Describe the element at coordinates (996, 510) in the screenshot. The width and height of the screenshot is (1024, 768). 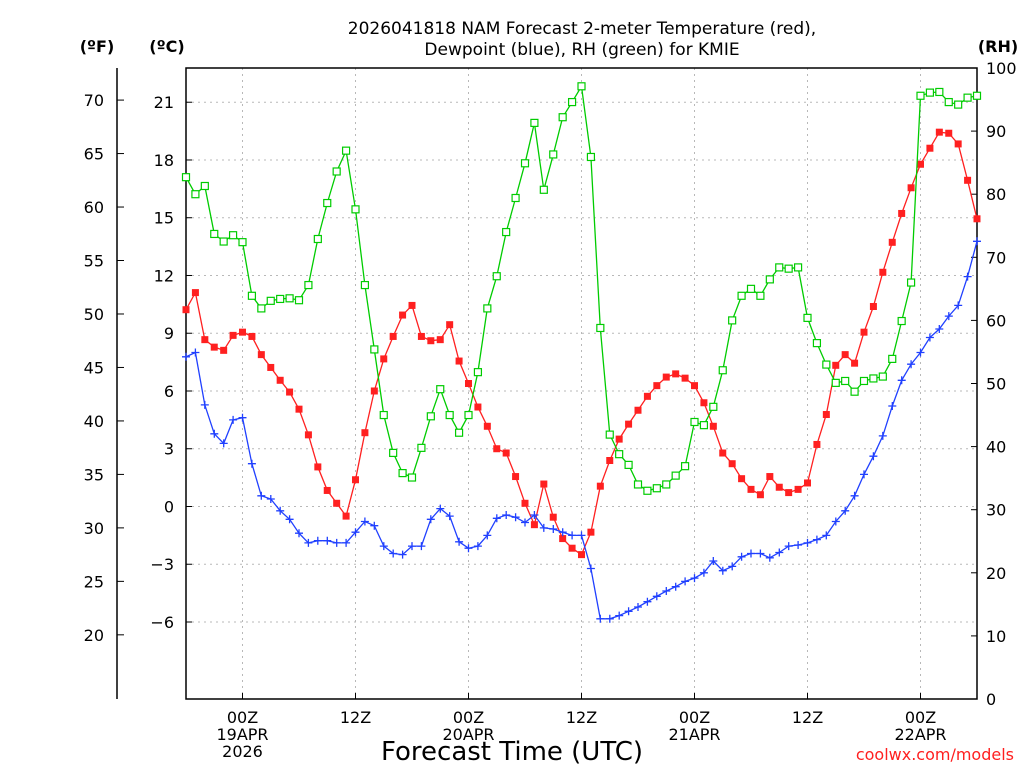
I see `rh-tick-label: 30` at that location.